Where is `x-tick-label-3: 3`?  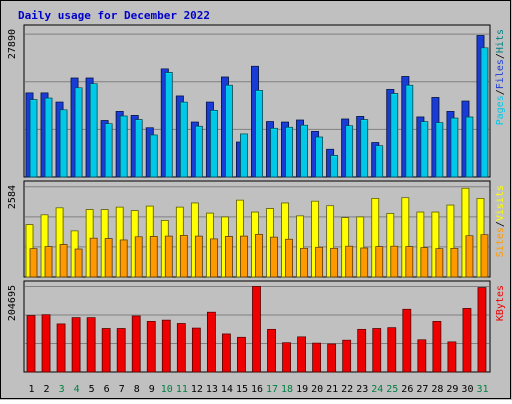
x-tick-label-3: 3 is located at coordinates (62, 389).